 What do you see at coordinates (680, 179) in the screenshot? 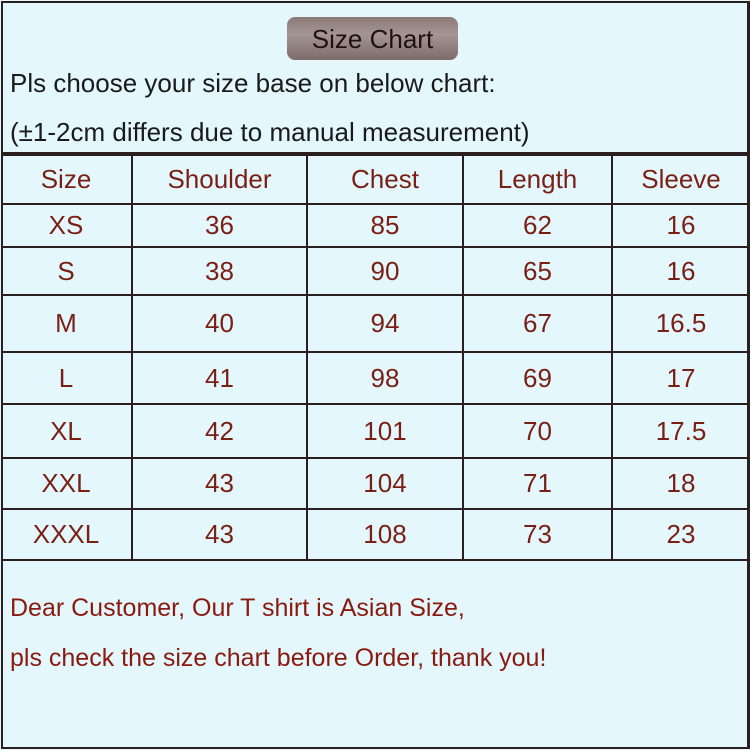
I see `column-header: Sleeve` at bounding box center [680, 179].